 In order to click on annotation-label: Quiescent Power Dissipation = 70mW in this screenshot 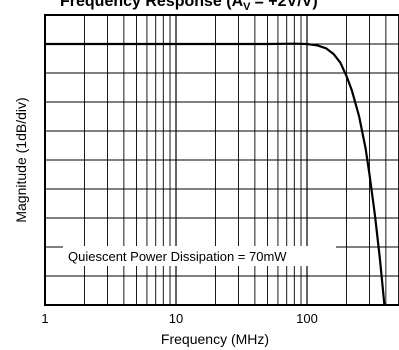, I will do `click(177, 256)`.